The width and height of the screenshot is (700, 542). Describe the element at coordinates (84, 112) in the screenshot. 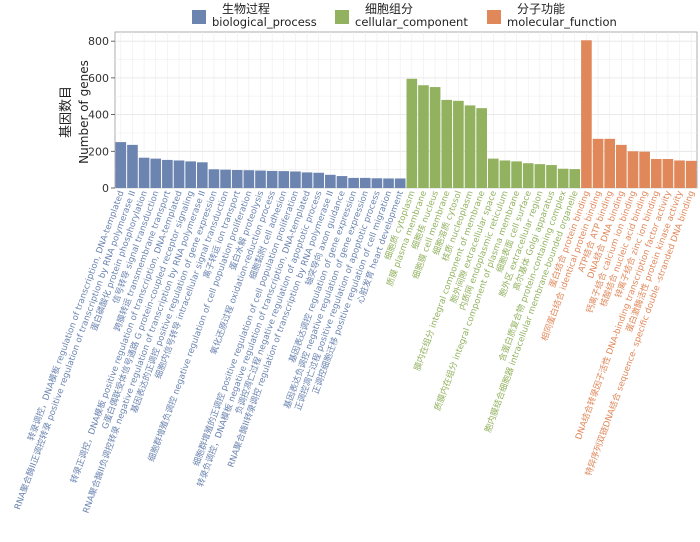

I see `y-axis-title-en: Number of genes` at that location.